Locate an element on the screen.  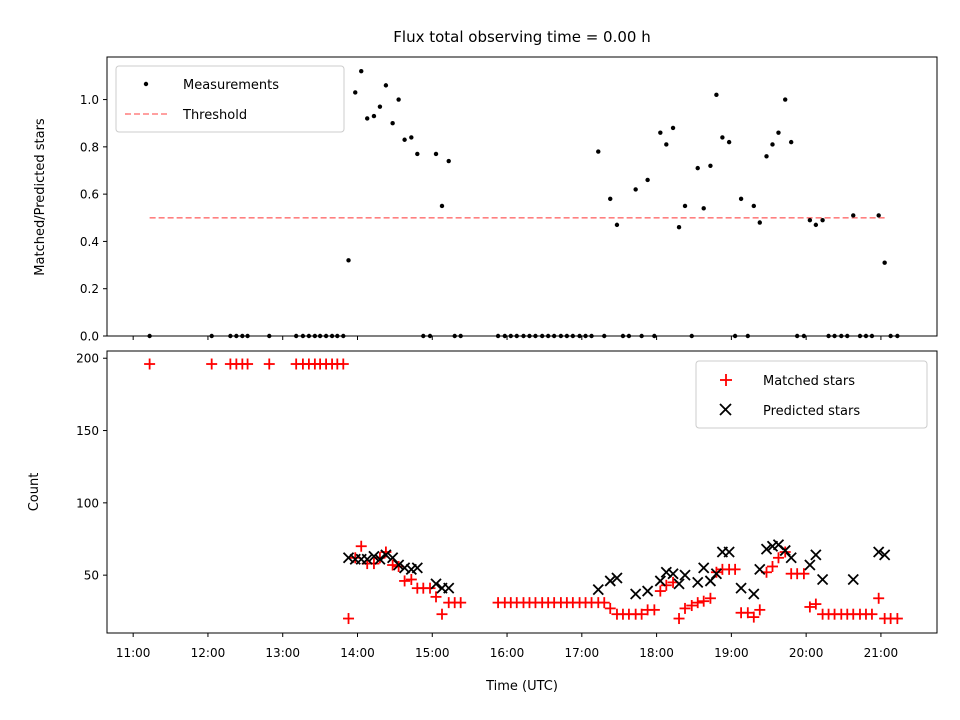
top-legend: Measurements Threshold is located at coordinates (230, 99).